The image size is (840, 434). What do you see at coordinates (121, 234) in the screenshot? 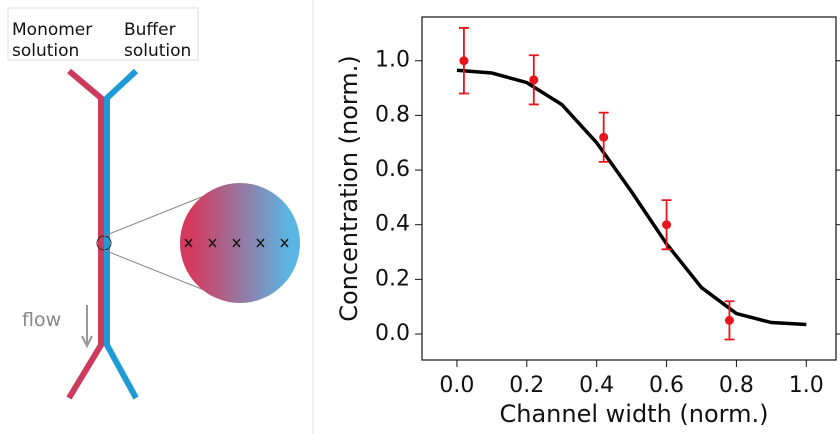
I see `buffer-channel` at bounding box center [121, 234].